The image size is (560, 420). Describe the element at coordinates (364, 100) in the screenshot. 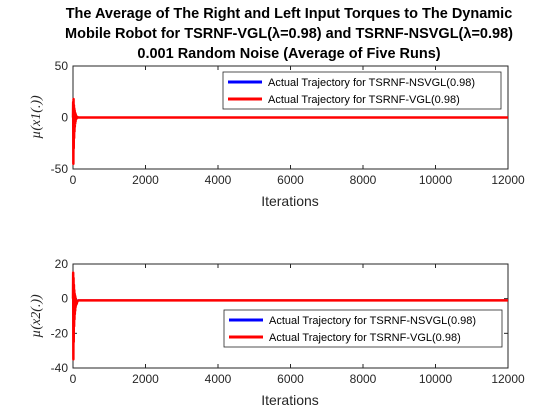

I see `top-legend-label-vgl: Actual Trajectory for TSRNF-VGL(0.98)` at that location.